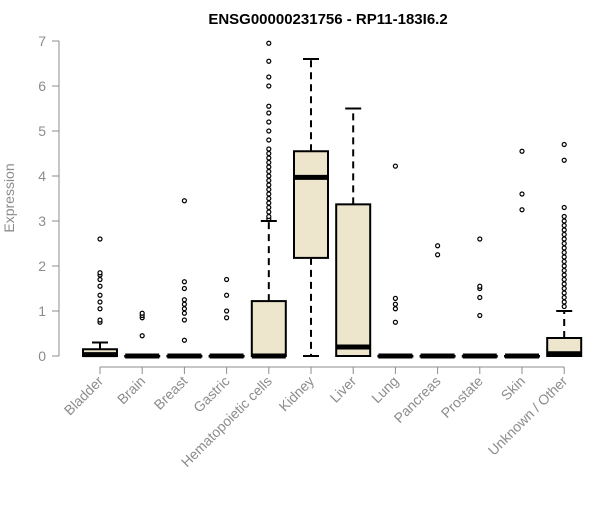 This screenshot has width=600, height=505. I want to click on y-tick-label: 3, so click(42, 221).